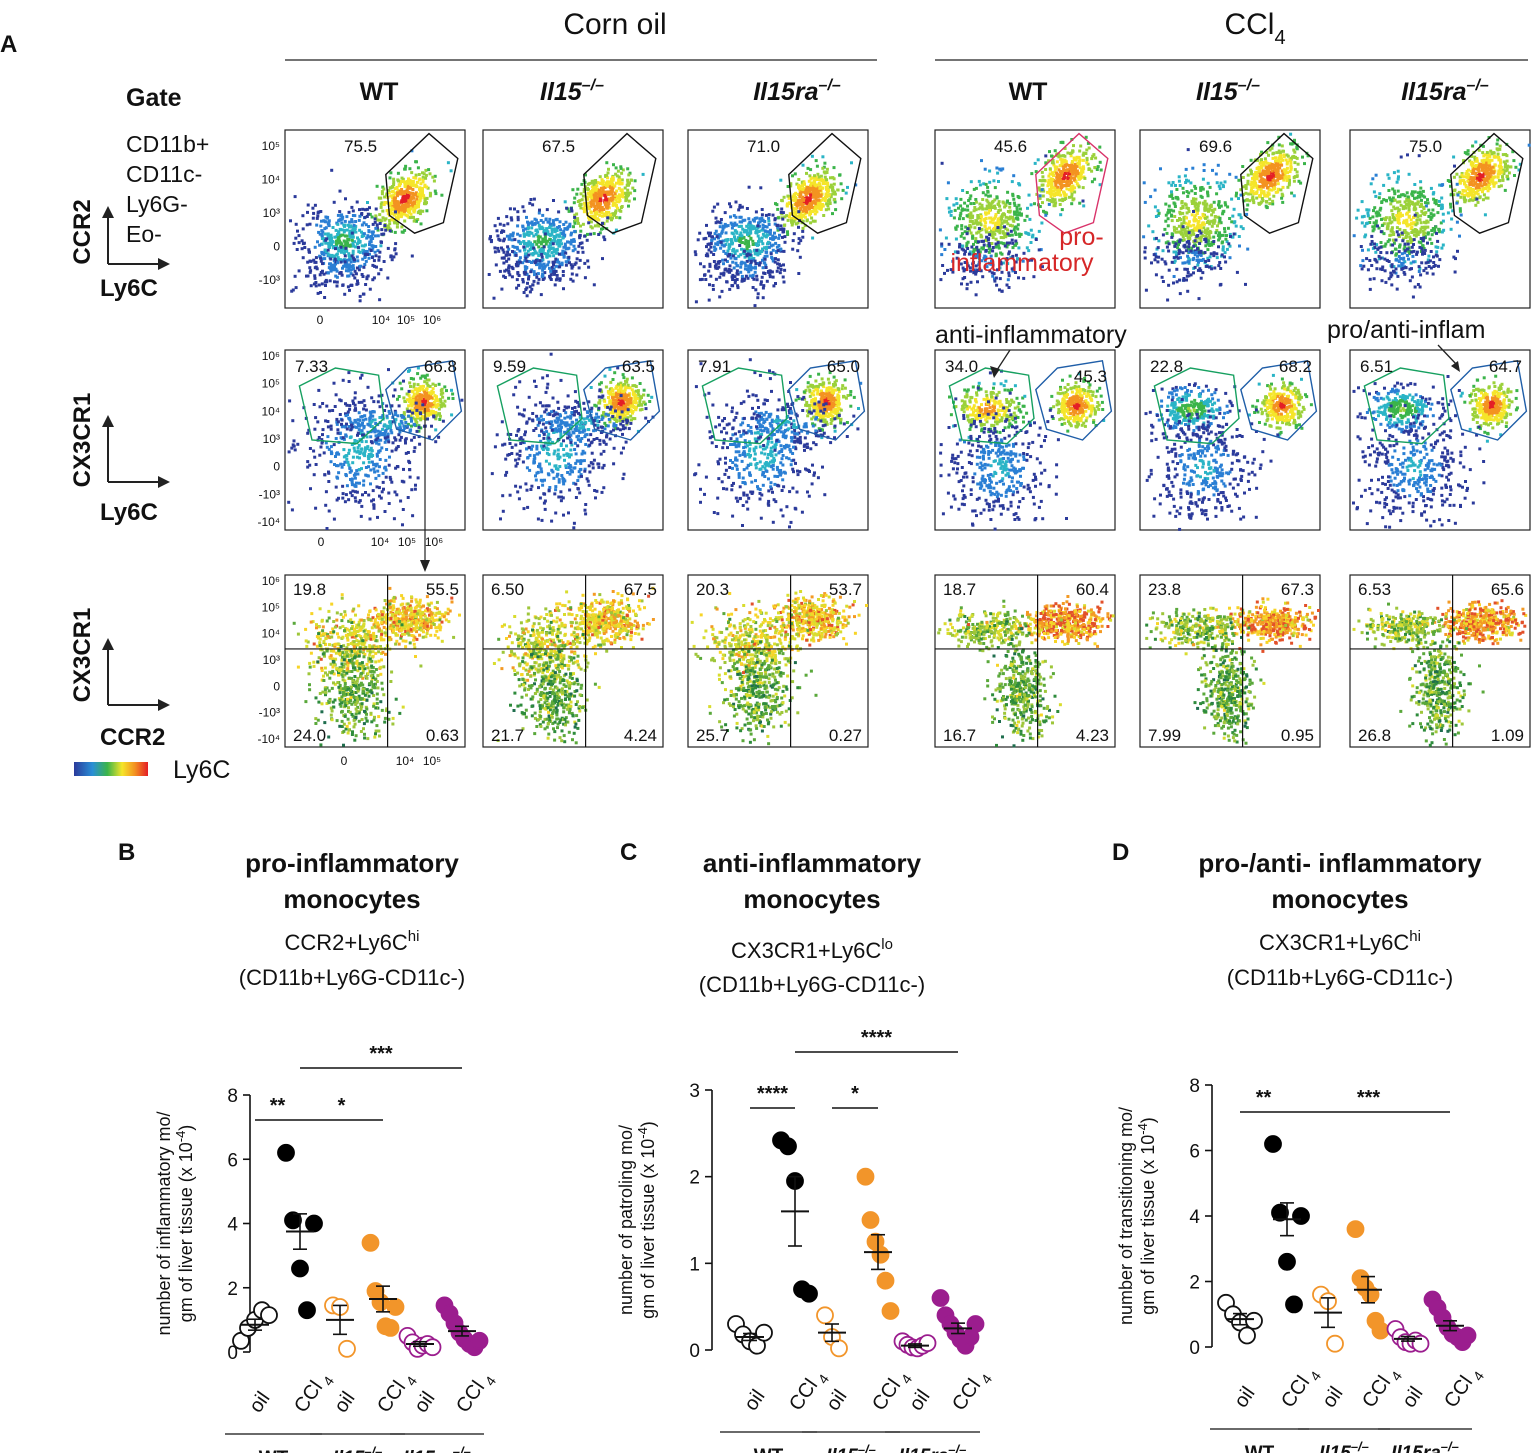 This screenshot has width=1535, height=1453. What do you see at coordinates (558, 146) in the screenshot?
I see `row1-gate-value: 67.5` at bounding box center [558, 146].